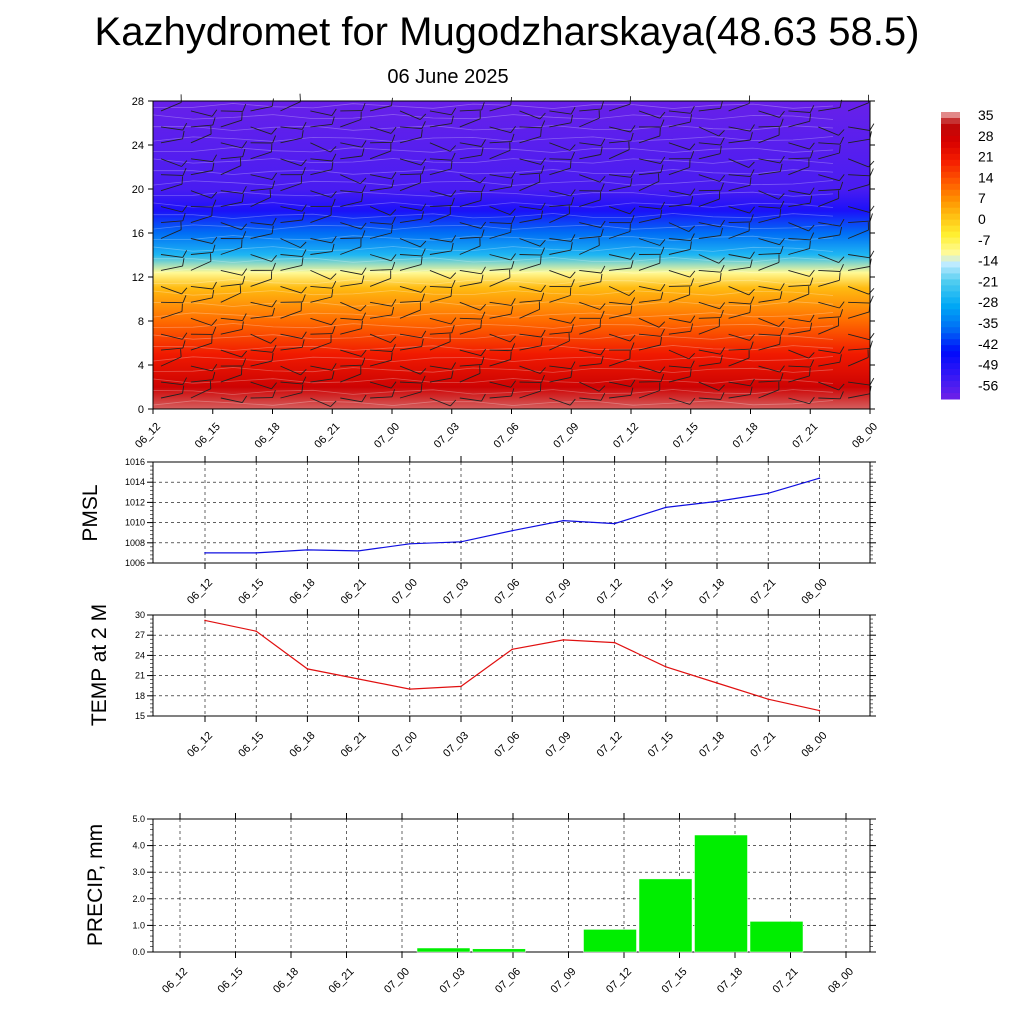 The image size is (1024, 1024). I want to click on x-tick-label: 06_21, so click(327, 436).